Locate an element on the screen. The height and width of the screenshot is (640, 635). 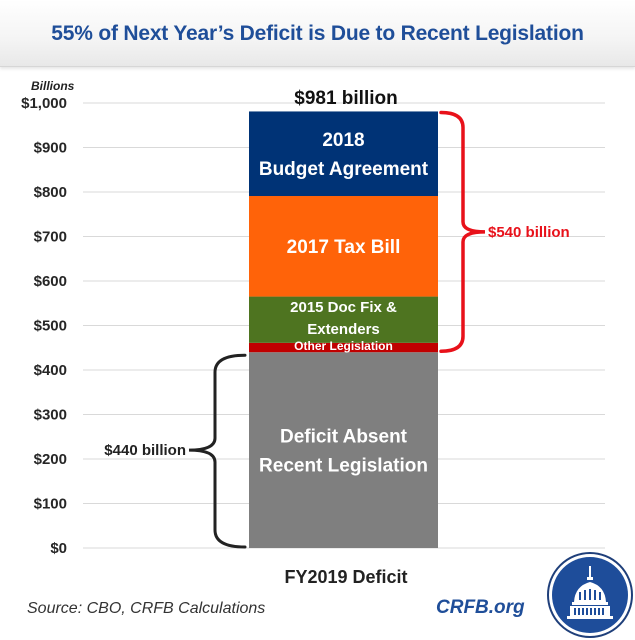
y-tick-label: $700 is located at coordinates (50, 237).